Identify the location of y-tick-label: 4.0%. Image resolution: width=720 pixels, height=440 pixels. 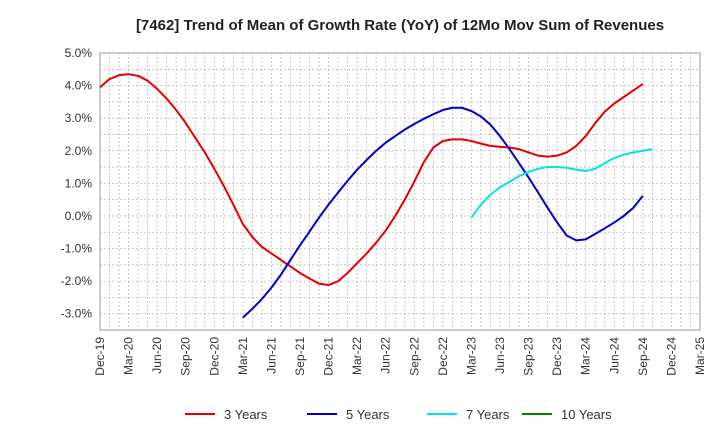
(79, 86).